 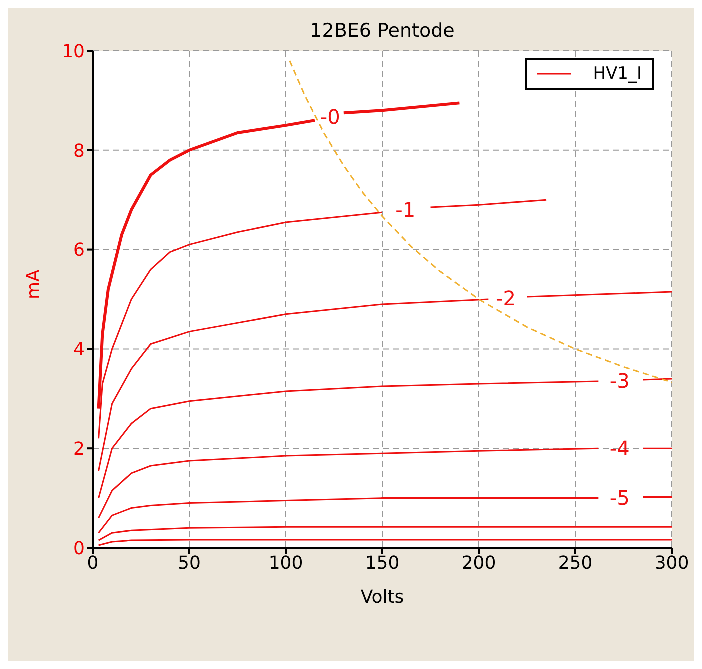 What do you see at coordinates (79, 449) in the screenshot?
I see `y-tick-label: 2` at bounding box center [79, 449].